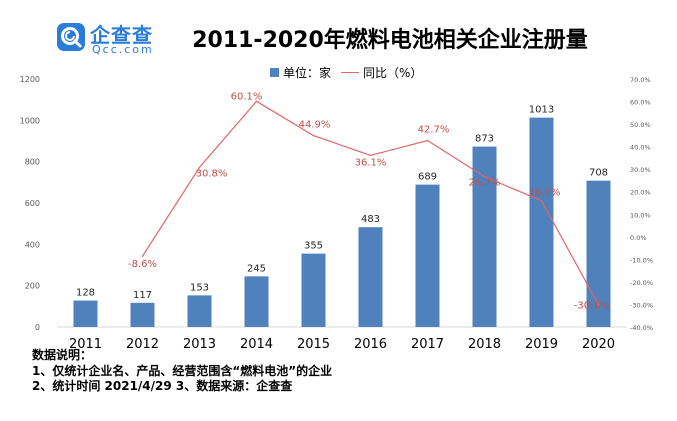  Describe the element at coordinates (427, 255) in the screenshot. I see `bar-2017` at that location.